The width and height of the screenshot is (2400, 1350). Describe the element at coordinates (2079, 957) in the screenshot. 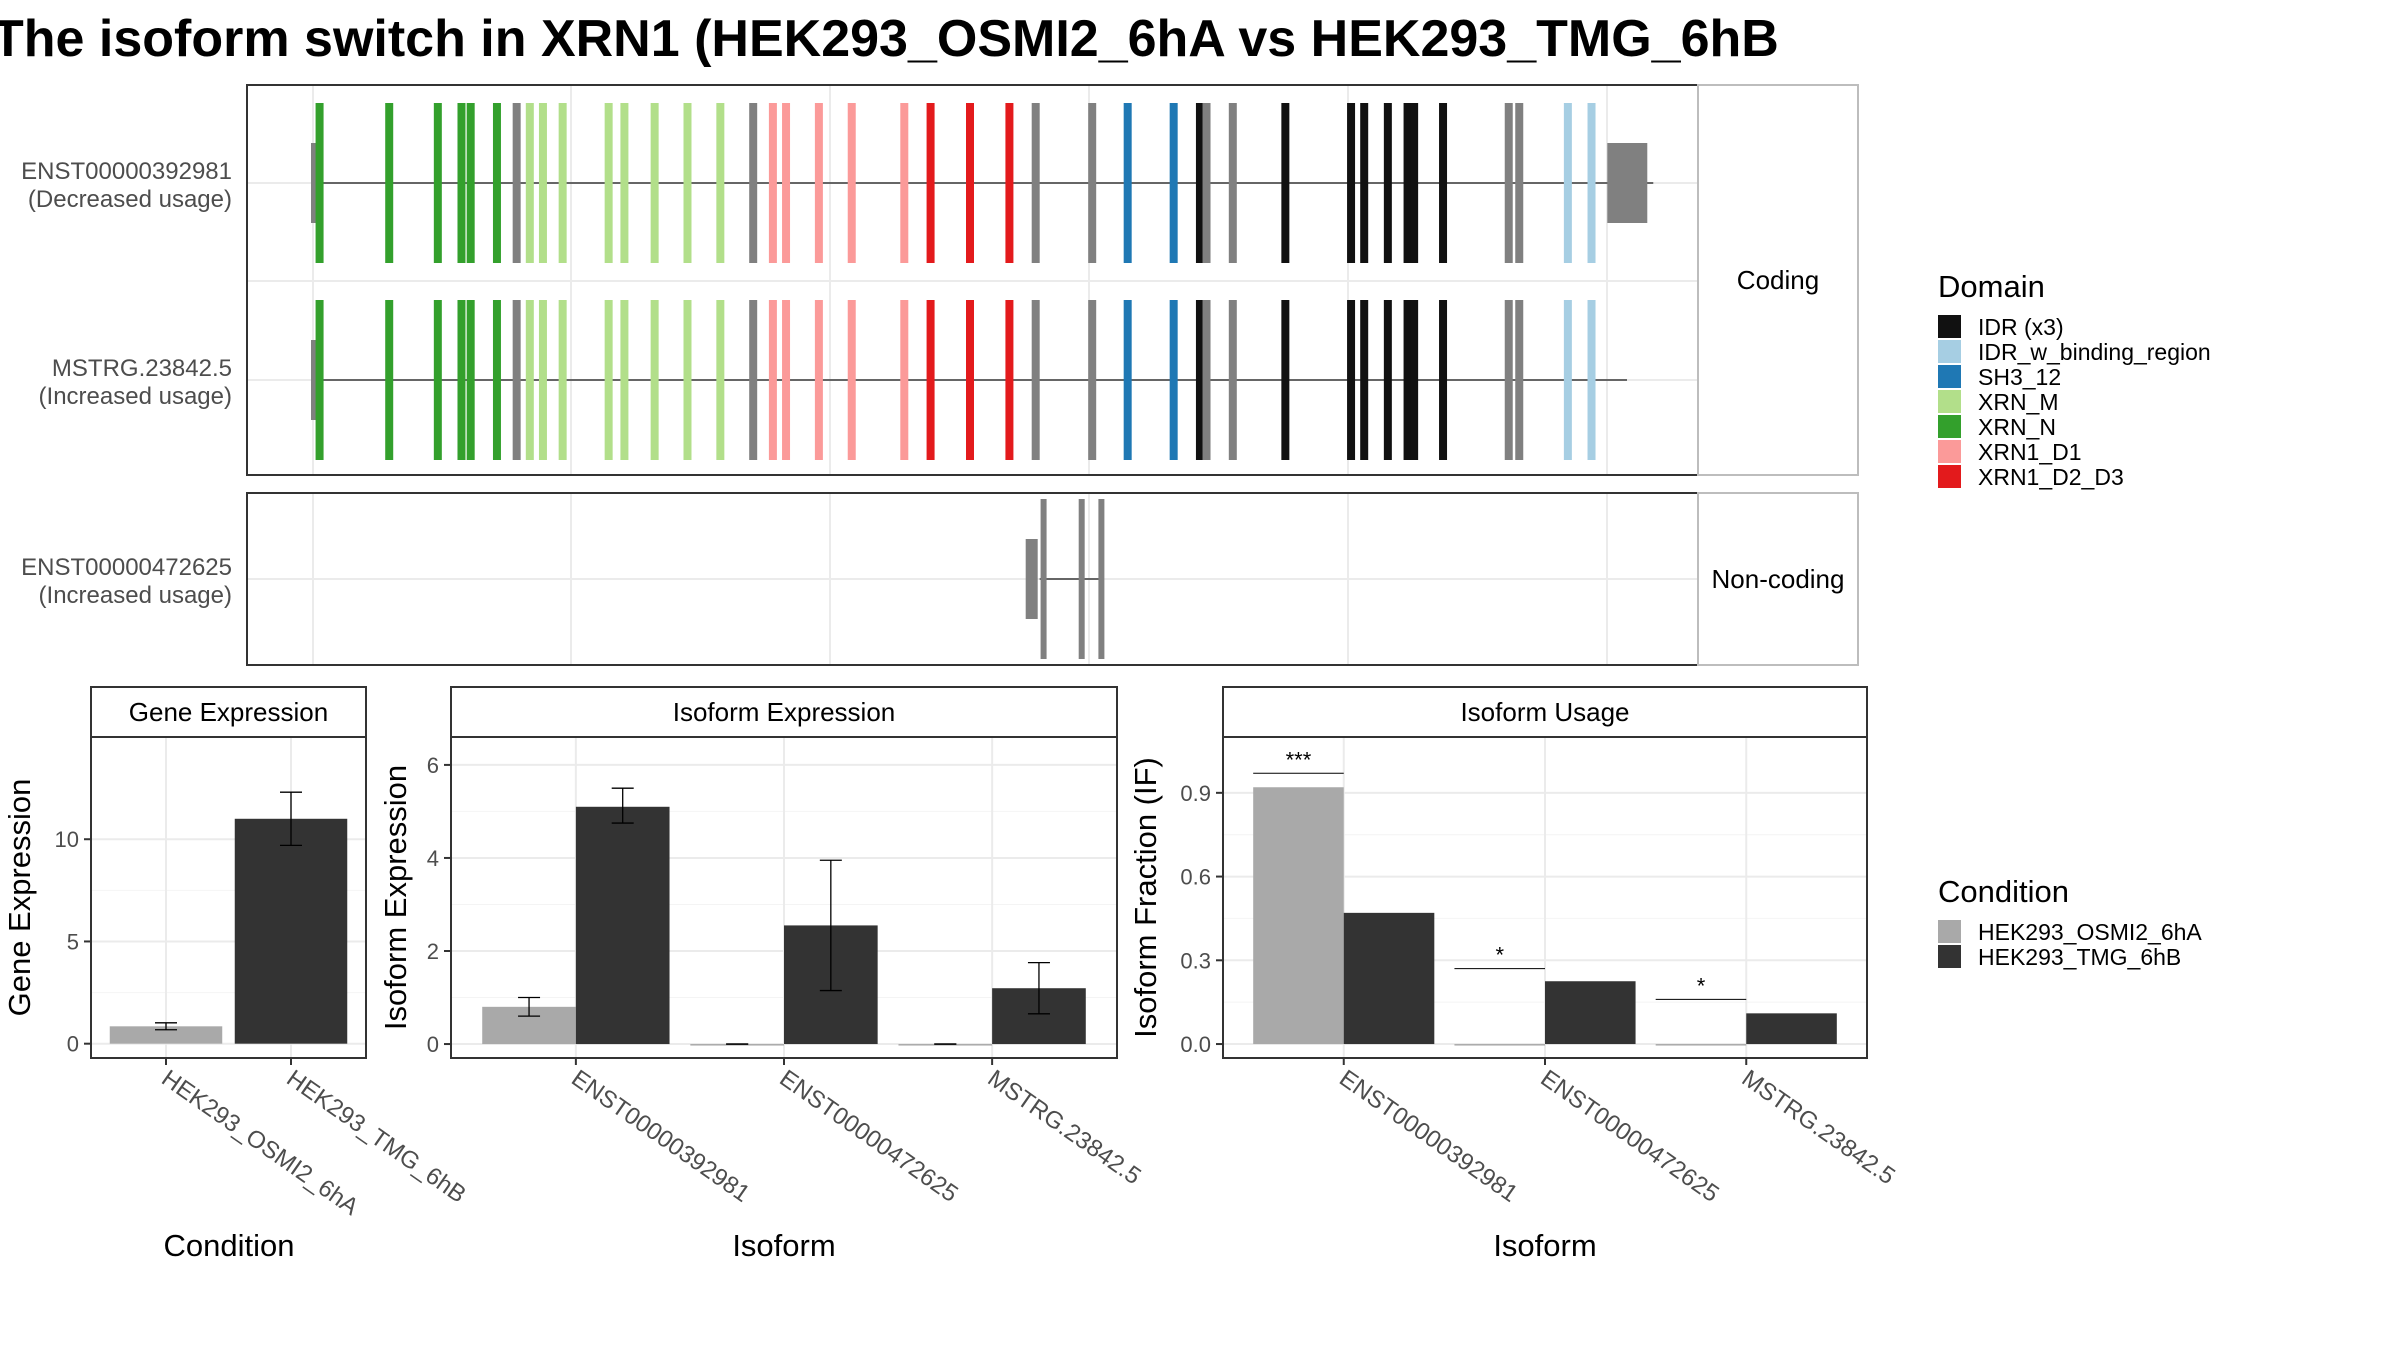

I see `legend-item-label: HEK293_TMG_6hB` at that location.